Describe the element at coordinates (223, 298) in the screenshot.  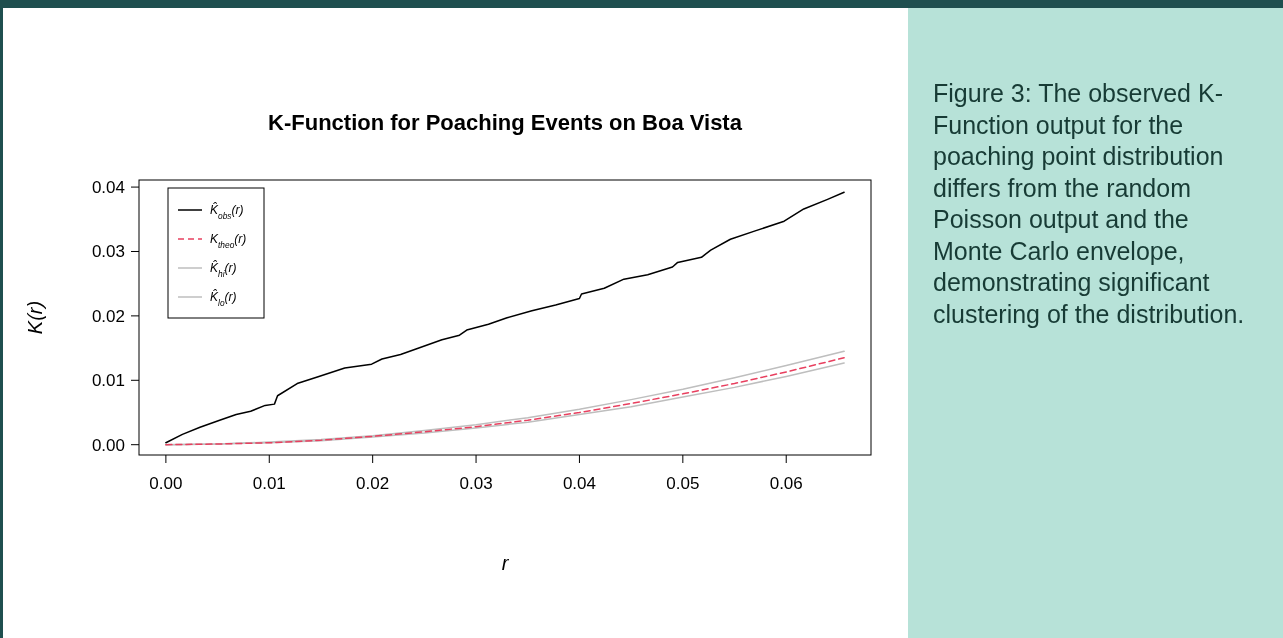
I see `legend-label: K̂$_{lo}$(r)` at that location.